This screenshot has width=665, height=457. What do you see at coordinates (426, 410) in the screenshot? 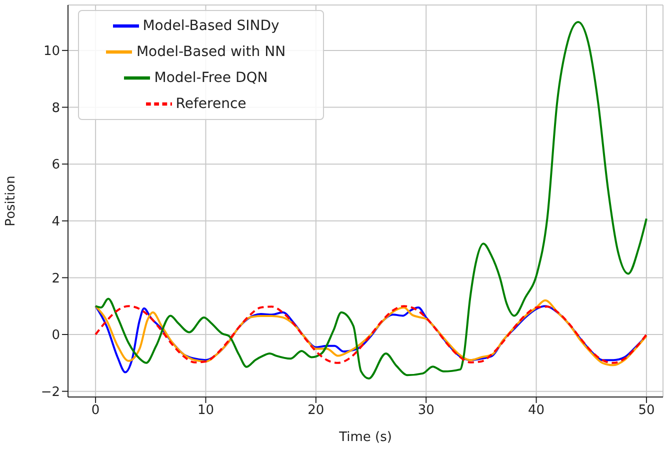
I see `x-tick-label: 30` at bounding box center [426, 410].